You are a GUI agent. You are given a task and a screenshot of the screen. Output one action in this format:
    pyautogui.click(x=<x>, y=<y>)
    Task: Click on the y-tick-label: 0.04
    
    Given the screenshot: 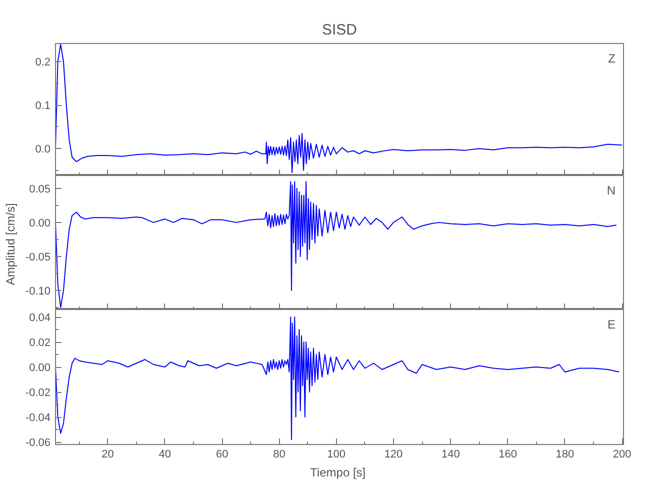 What is the action you would take?
    pyautogui.click(x=40, y=318)
    